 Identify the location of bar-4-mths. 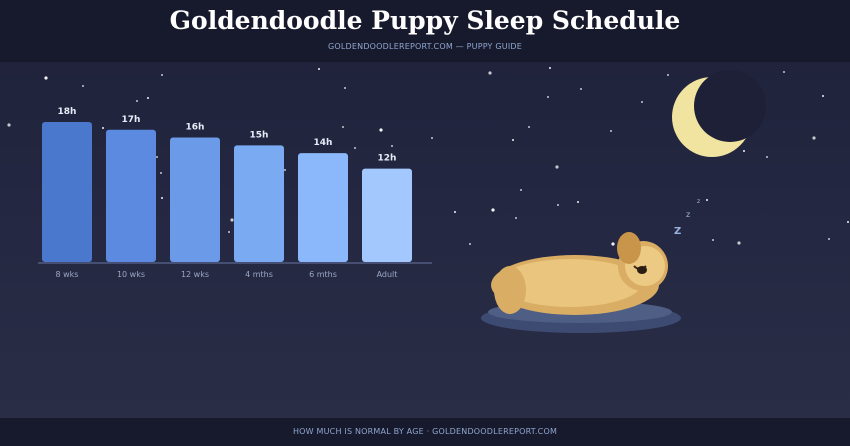
(259, 203).